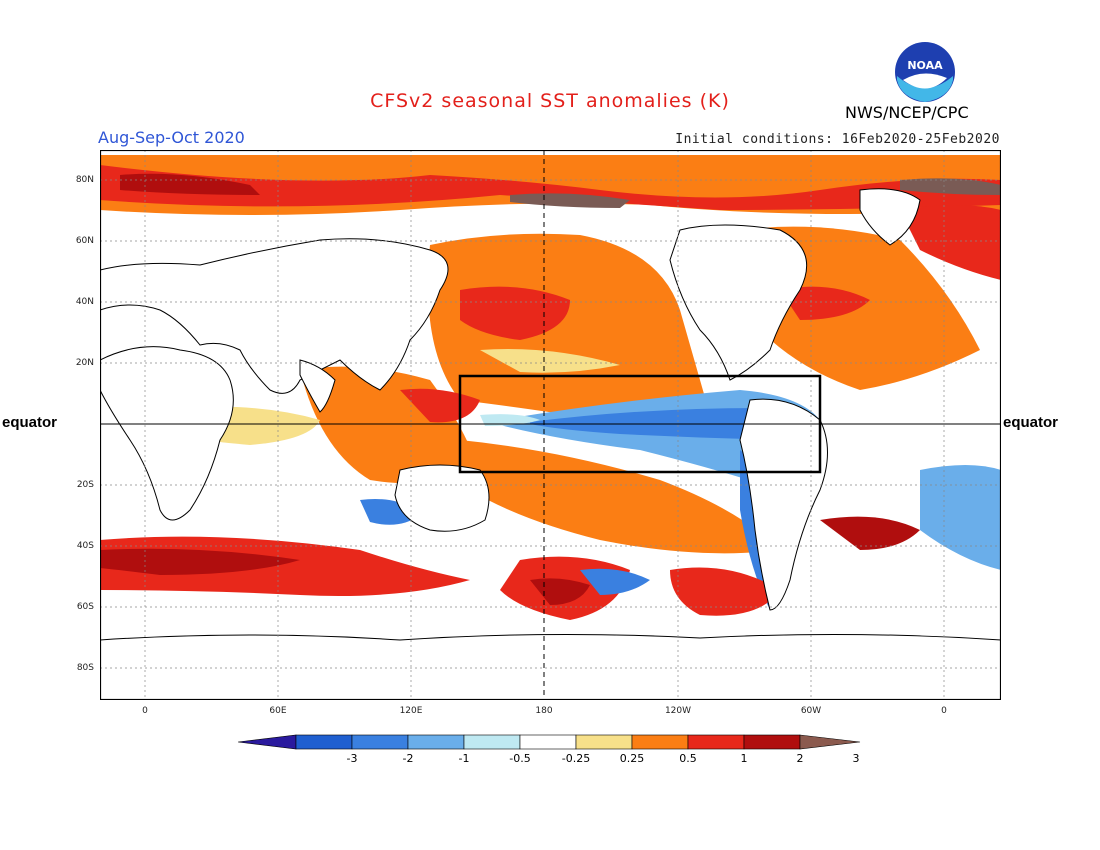 This screenshot has width=1100, height=850. I want to click on colorbar-max-arrow, so click(830, 742).